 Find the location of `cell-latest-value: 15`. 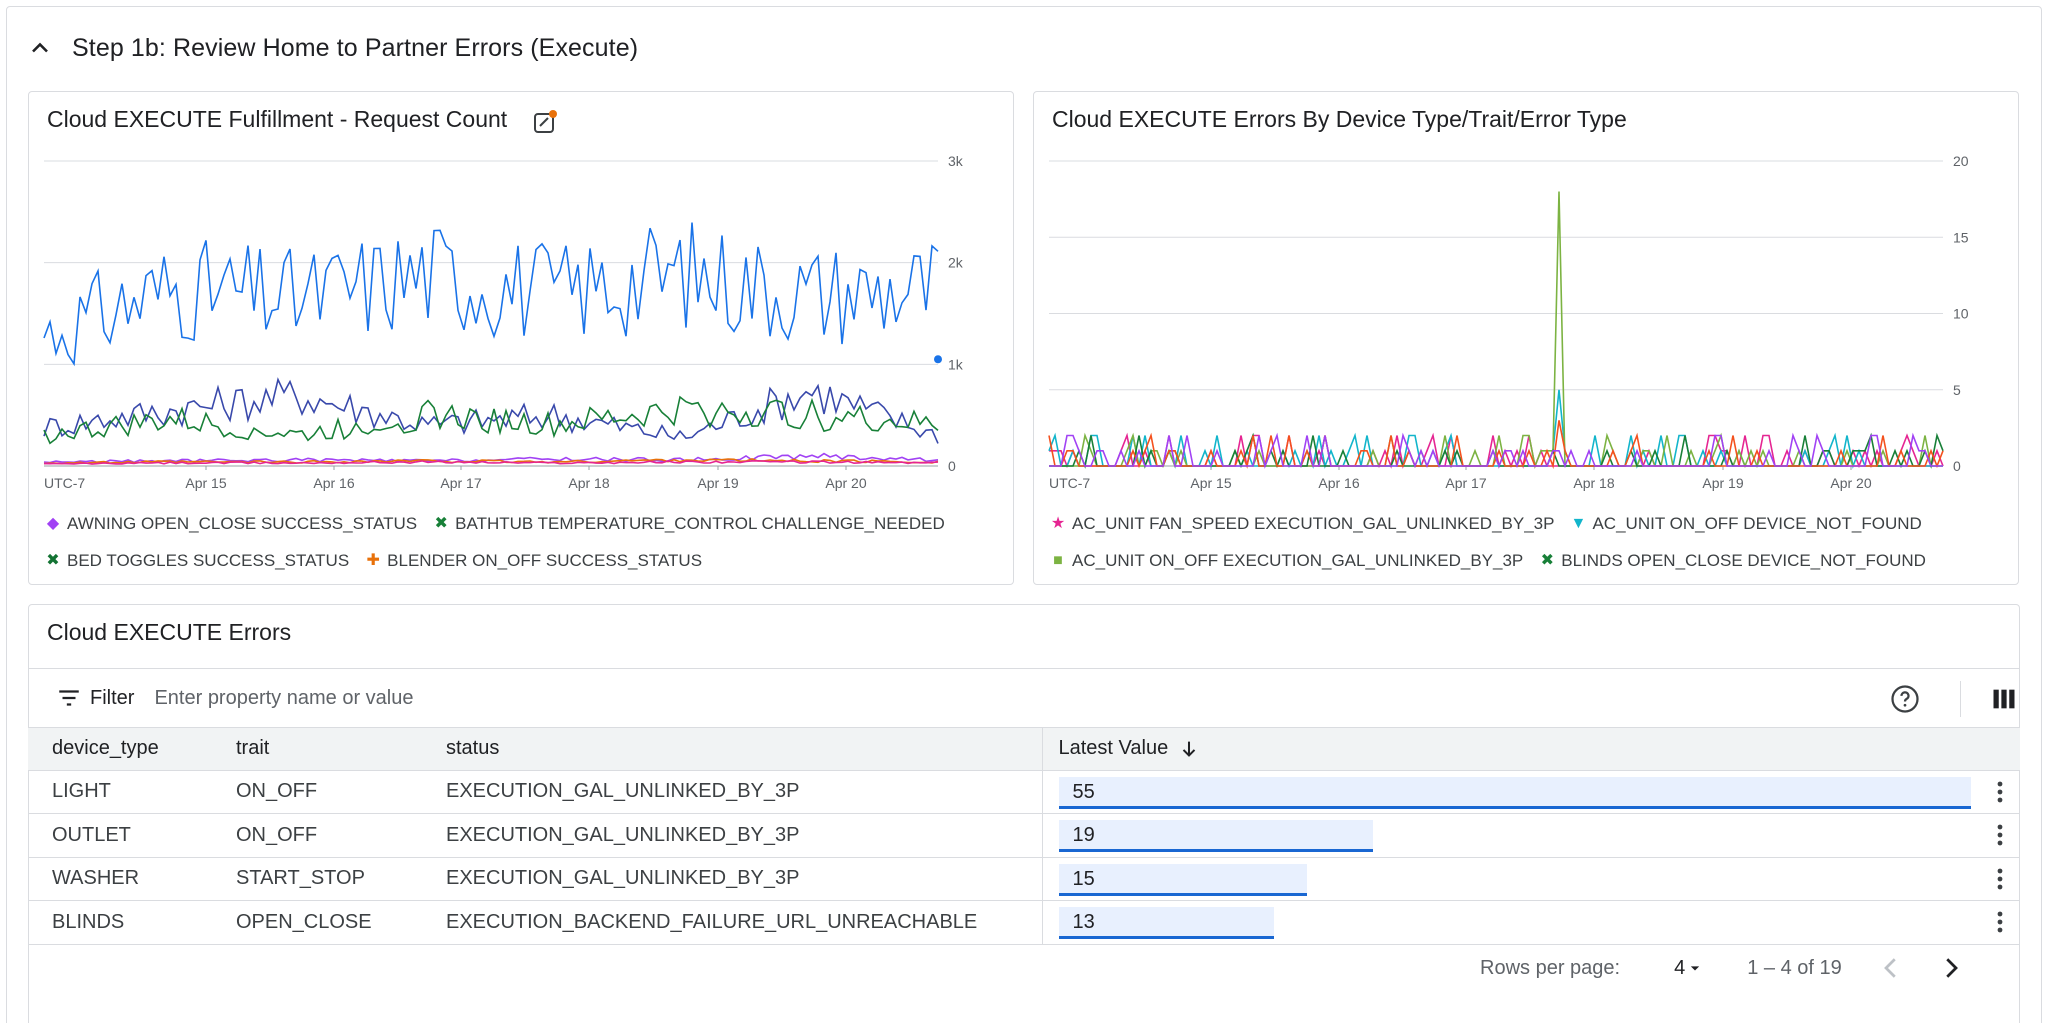

cell-latest-value: 15 is located at coordinates (1531, 879).